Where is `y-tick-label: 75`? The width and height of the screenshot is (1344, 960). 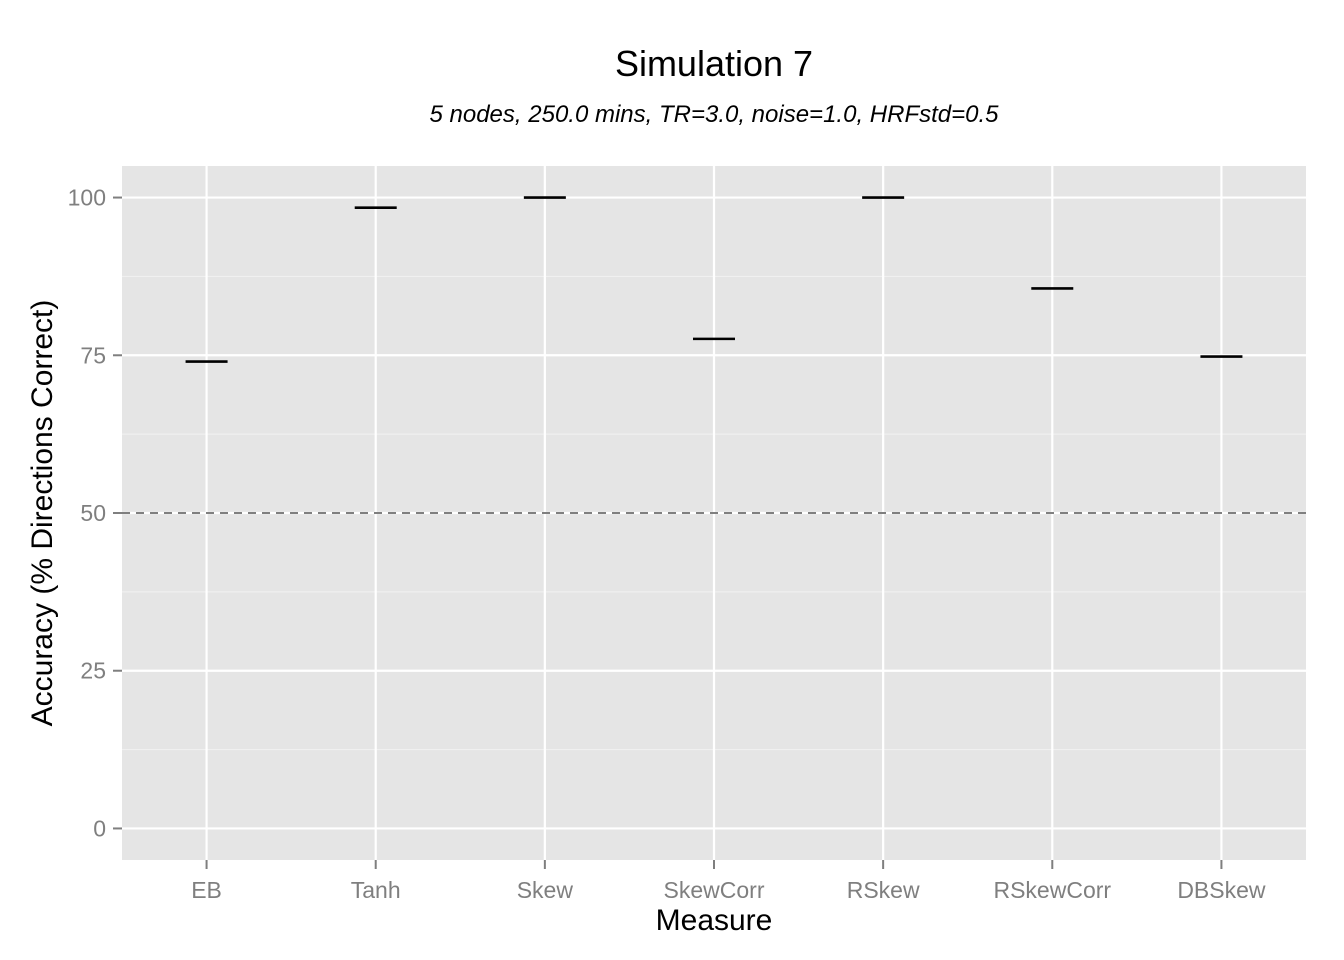
y-tick-label: 75 is located at coordinates (93, 355).